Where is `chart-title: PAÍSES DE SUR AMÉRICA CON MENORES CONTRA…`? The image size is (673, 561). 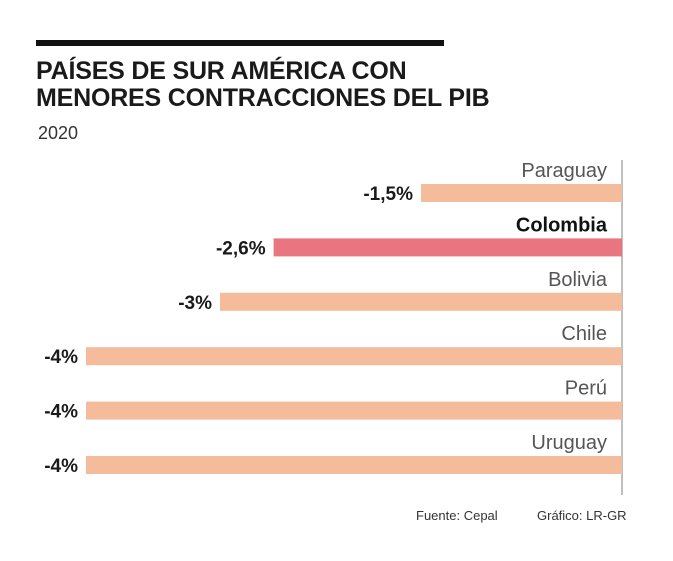 chart-title: PAÍSES DE SUR AMÉRICA CON MENORES CONTRA… is located at coordinates (263, 84).